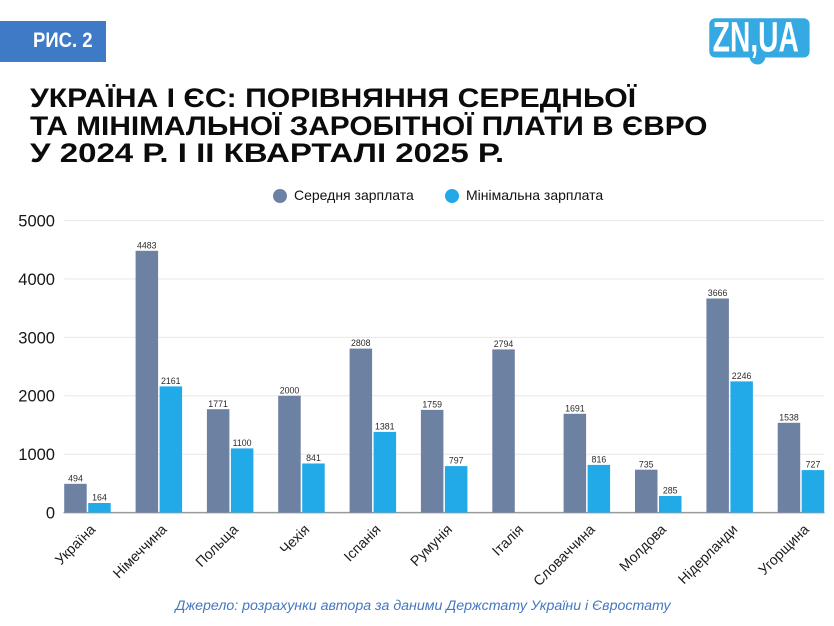 Image resolution: width=834 pixels, height=626 pixels. Describe the element at coordinates (75, 478) in the screenshot. I see `svg-text: 494` at that location.